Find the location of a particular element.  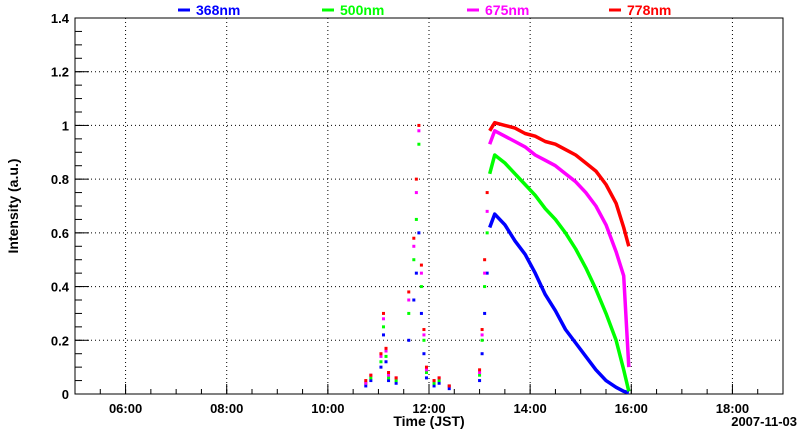

legend-label: 500nm is located at coordinates (362, 10).